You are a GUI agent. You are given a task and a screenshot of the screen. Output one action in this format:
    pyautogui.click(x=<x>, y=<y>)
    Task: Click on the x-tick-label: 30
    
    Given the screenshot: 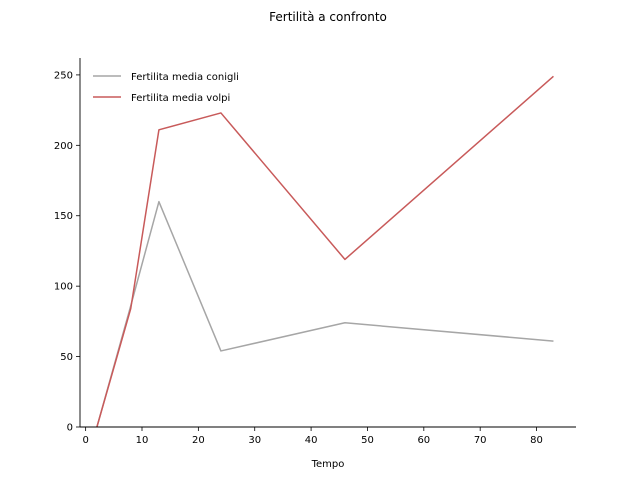 What is the action you would take?
    pyautogui.click(x=254, y=440)
    